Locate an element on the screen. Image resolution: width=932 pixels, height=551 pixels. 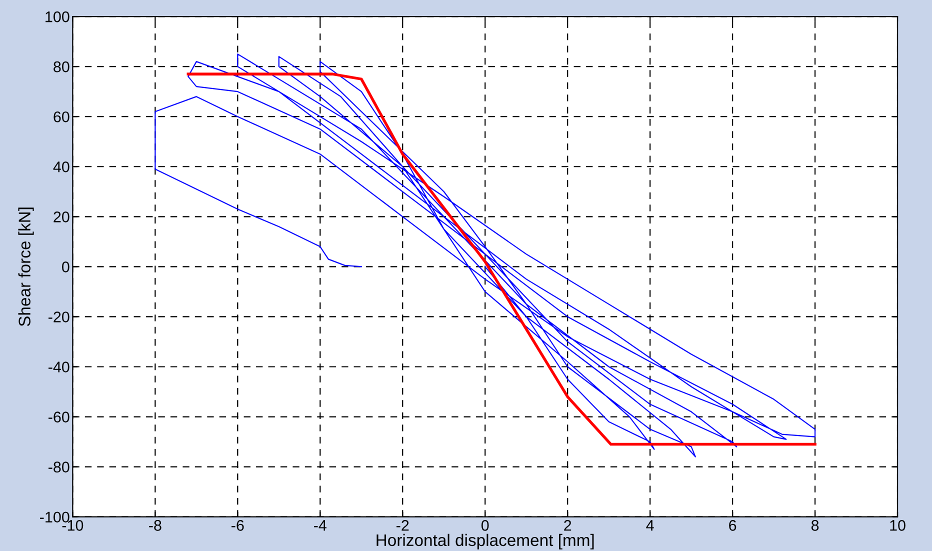
x-tick-label: 6 is located at coordinates (732, 525).